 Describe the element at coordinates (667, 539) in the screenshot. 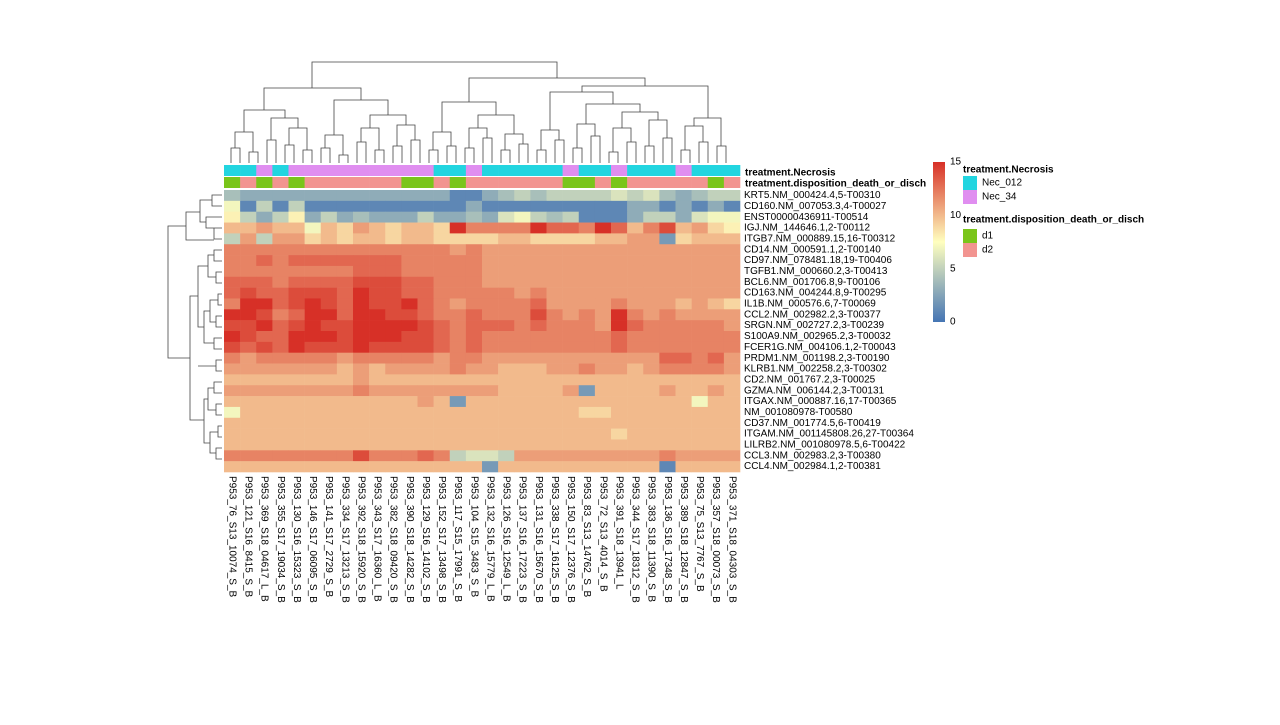

I see `column-label: P953_136_S16_17348_S_B` at that location.